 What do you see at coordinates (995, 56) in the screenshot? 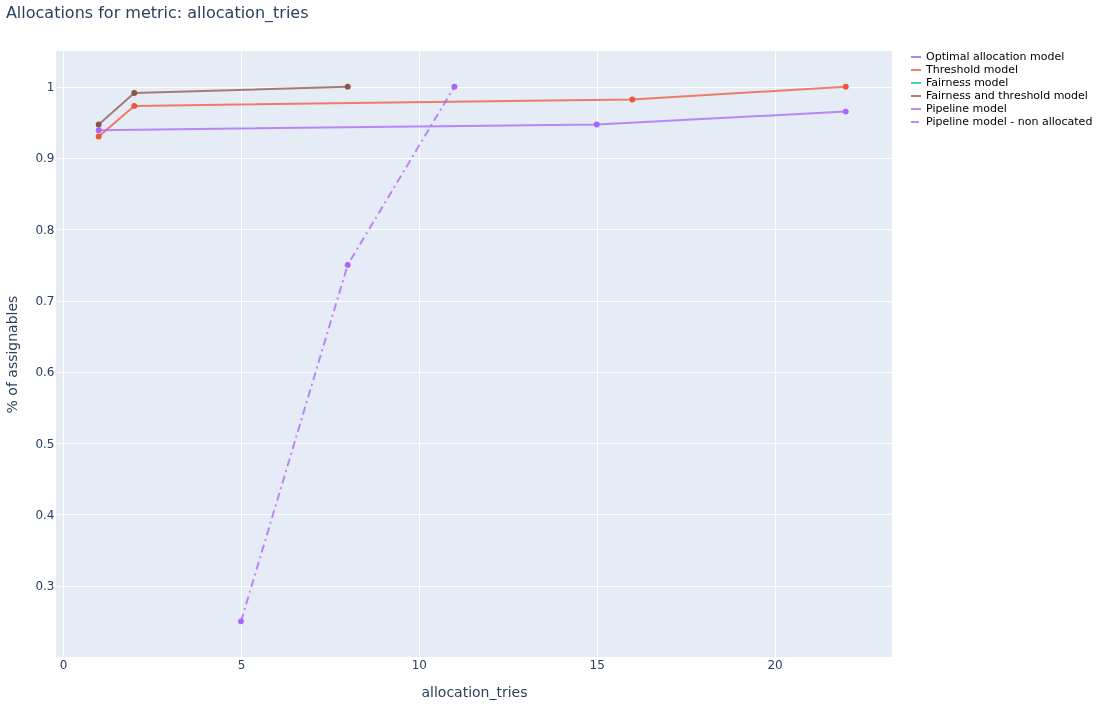
I see `legend-label: Optimal allocation model` at bounding box center [995, 56].